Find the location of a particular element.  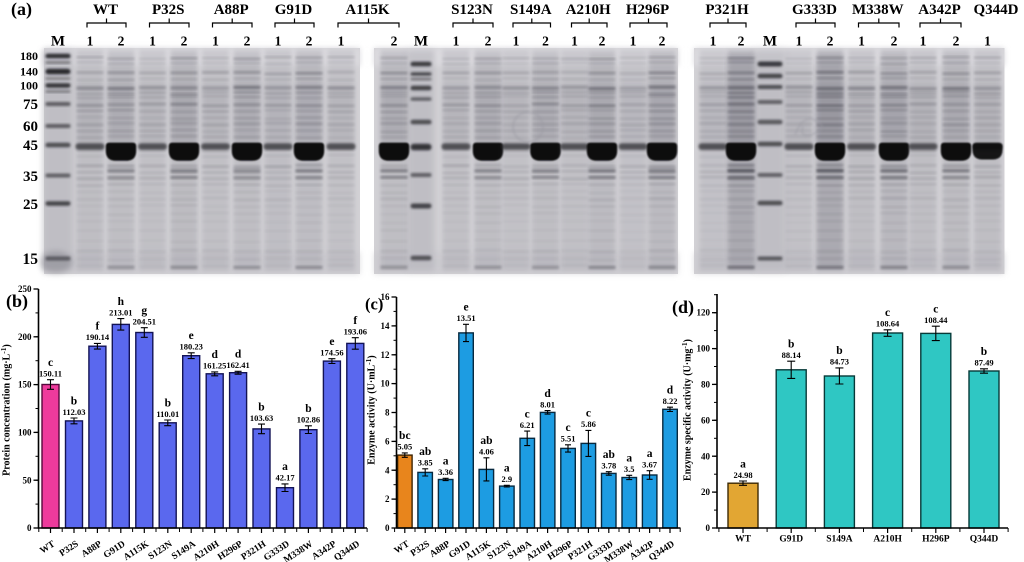

svg-text: (a) is located at coordinates (21, 10).